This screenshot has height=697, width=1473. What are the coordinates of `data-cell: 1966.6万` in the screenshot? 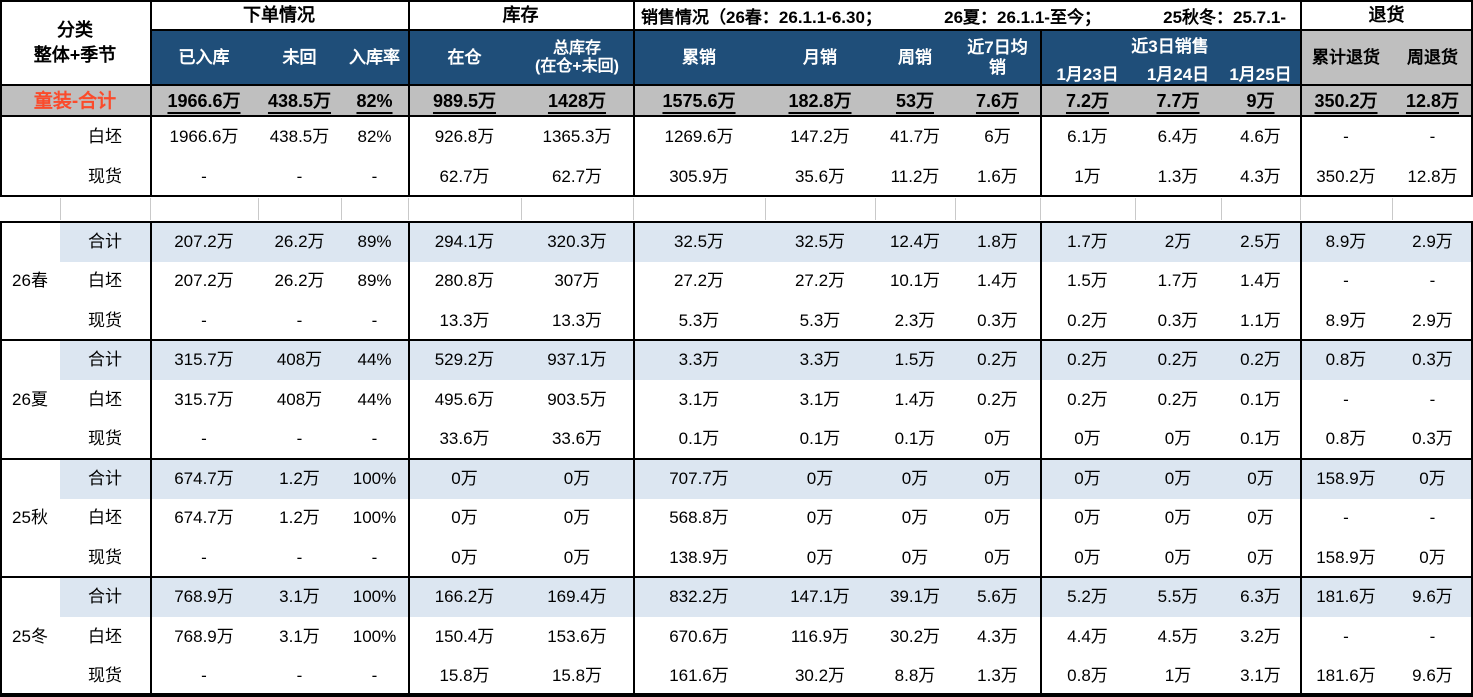 It's located at (204, 137).